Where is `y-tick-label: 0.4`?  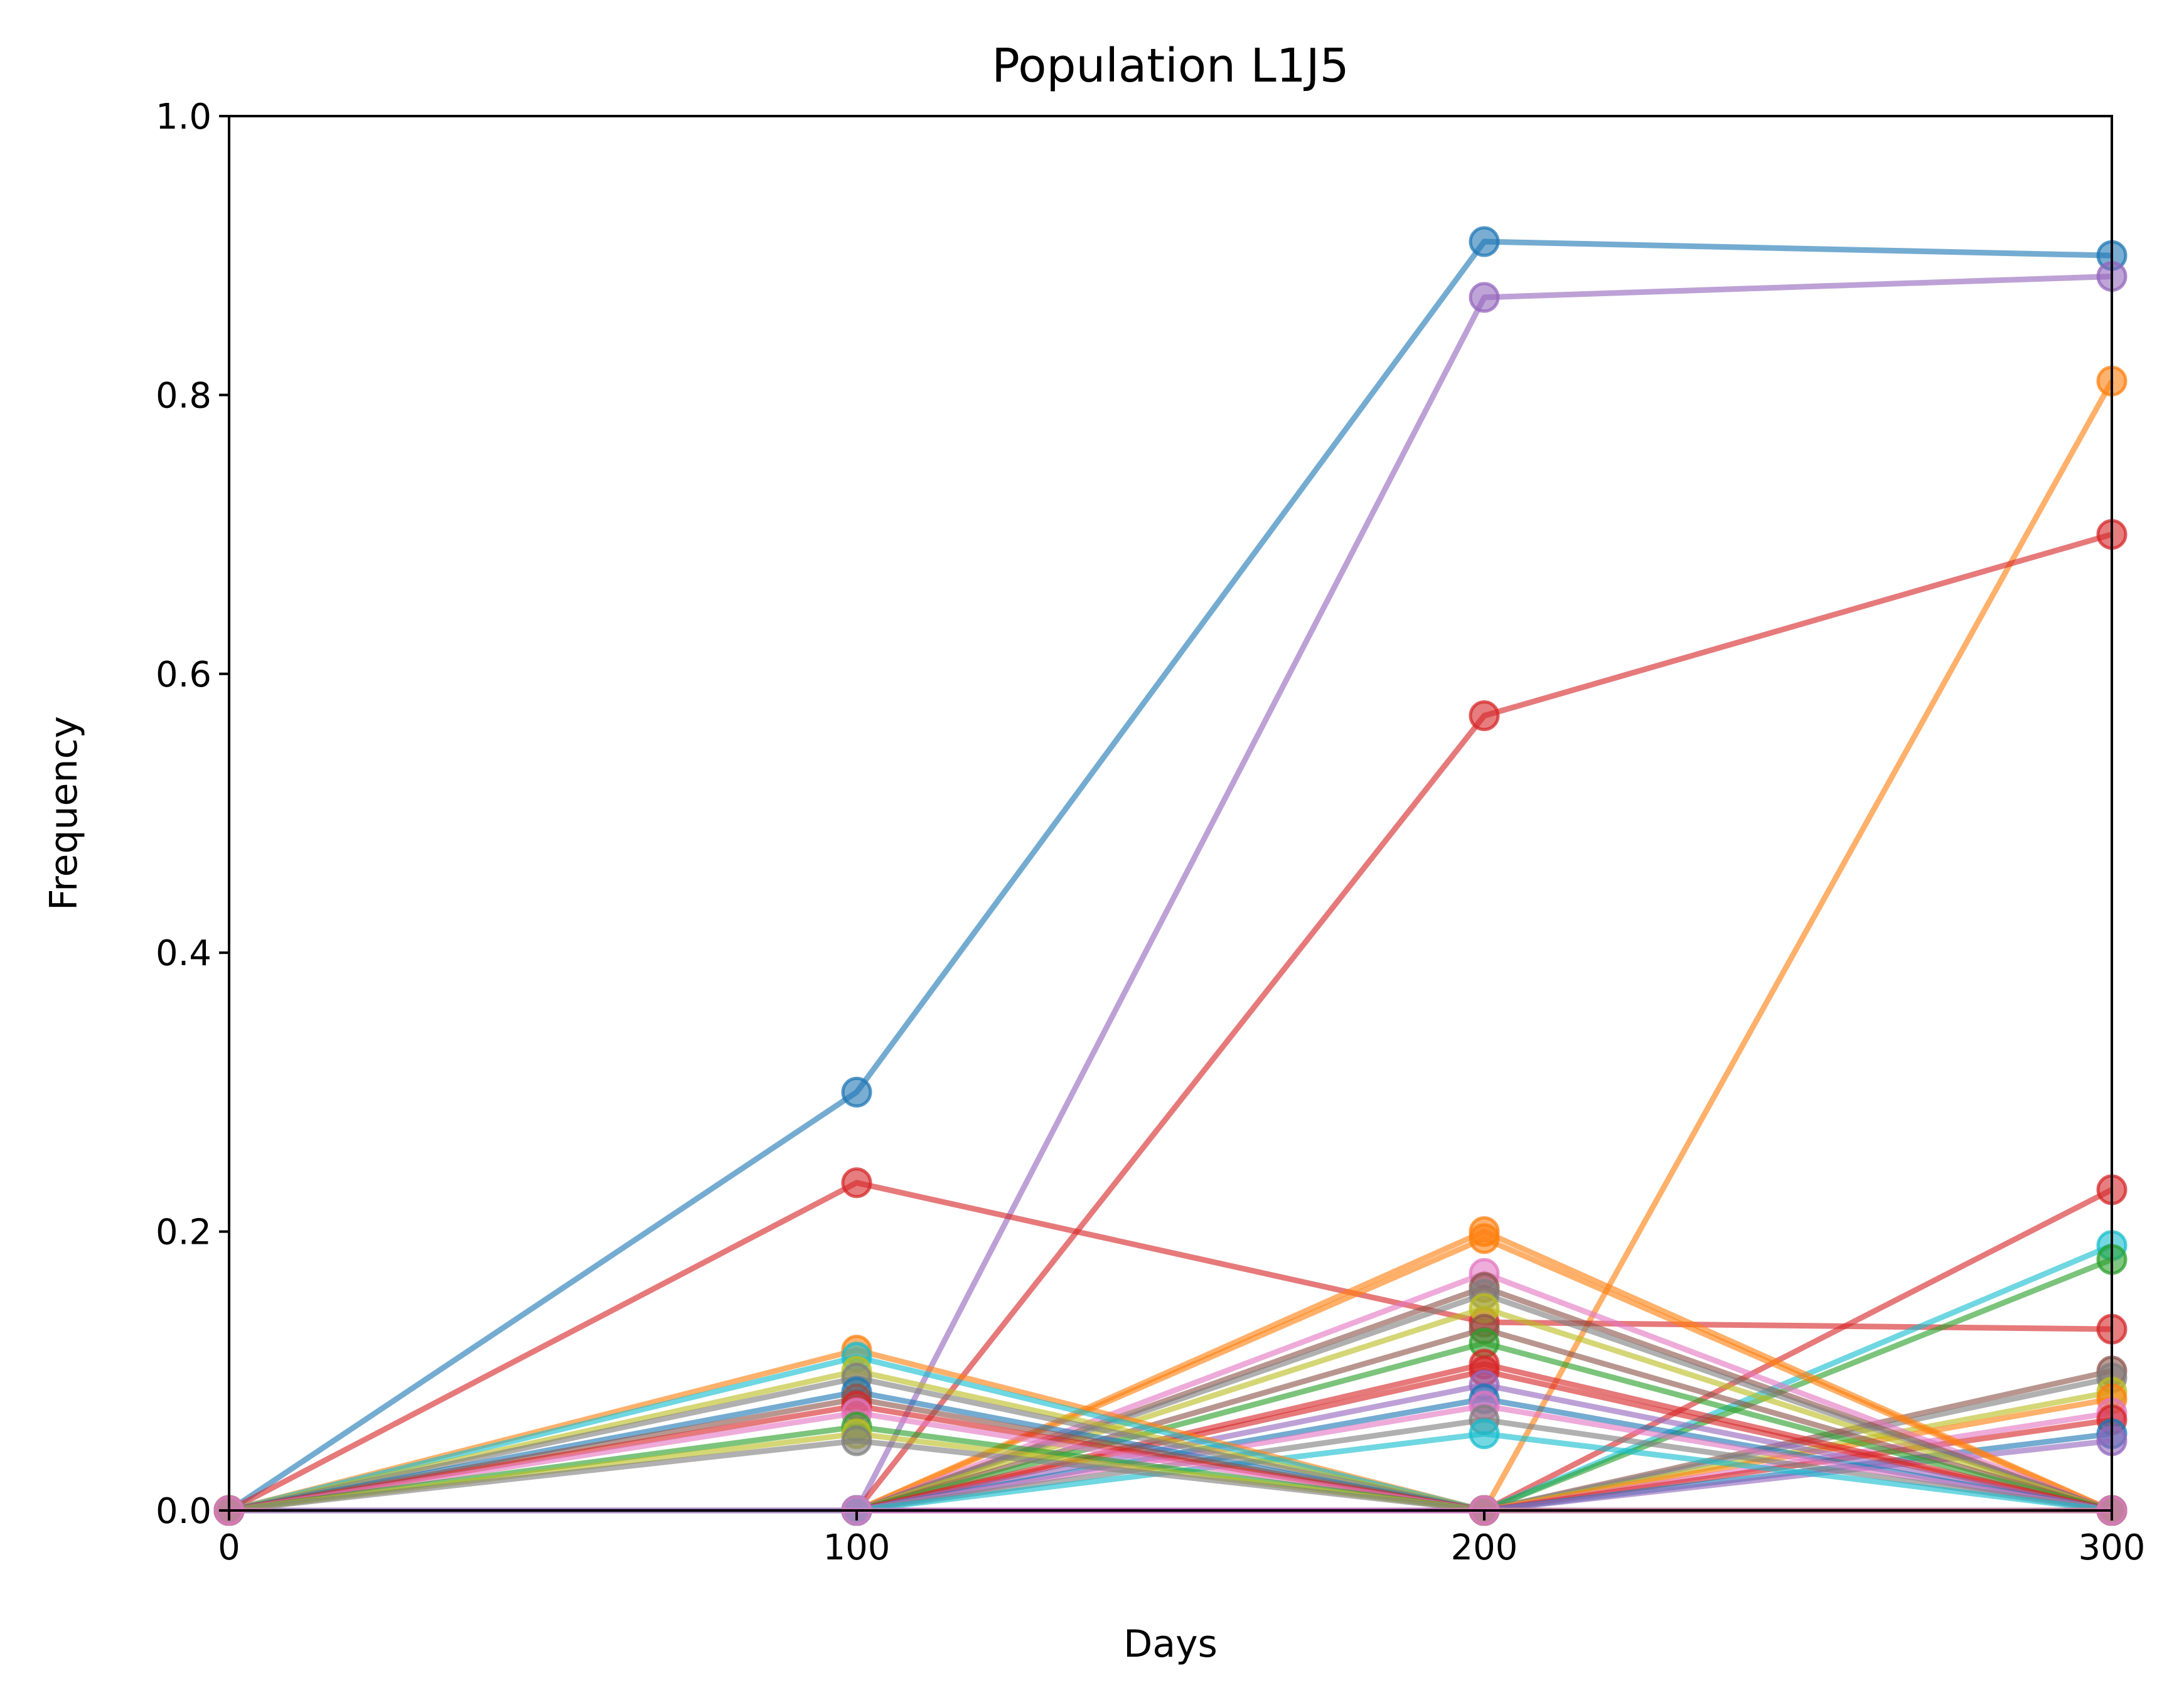 y-tick-label: 0.4 is located at coordinates (184, 954).